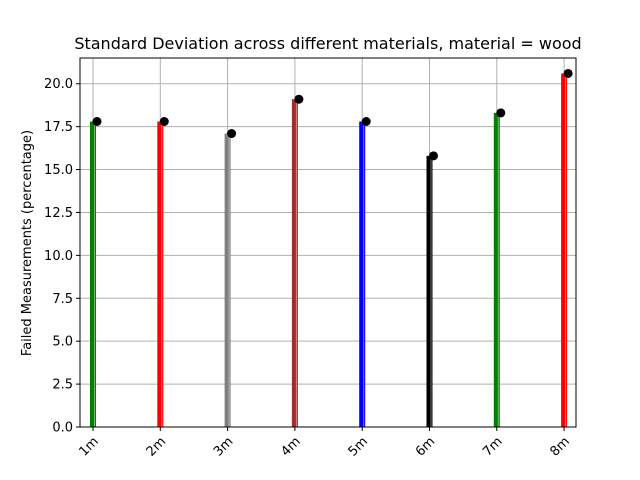 Image resolution: width=640 pixels, height=480 pixels. I want to click on marker-4m, so click(299, 99).